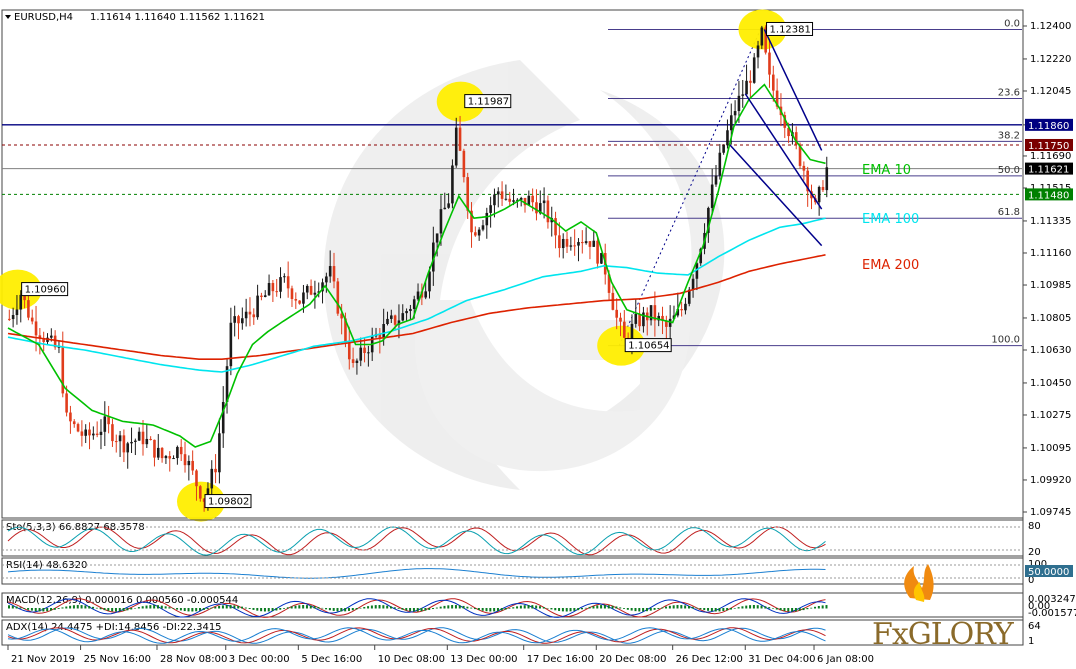 The height and width of the screenshot is (669, 1076). I want to click on fib-level-label: 38.2, so click(1009, 135).